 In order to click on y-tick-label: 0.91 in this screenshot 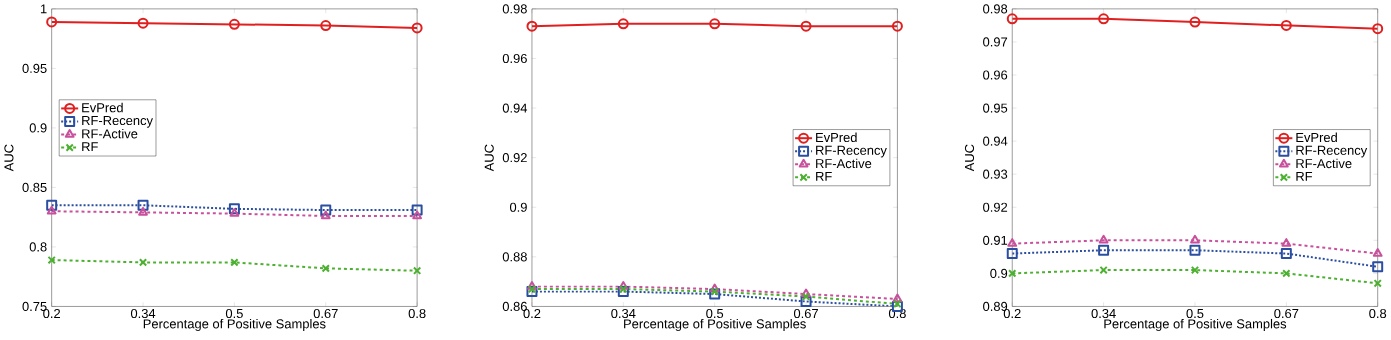, I will do `click(995, 240)`.